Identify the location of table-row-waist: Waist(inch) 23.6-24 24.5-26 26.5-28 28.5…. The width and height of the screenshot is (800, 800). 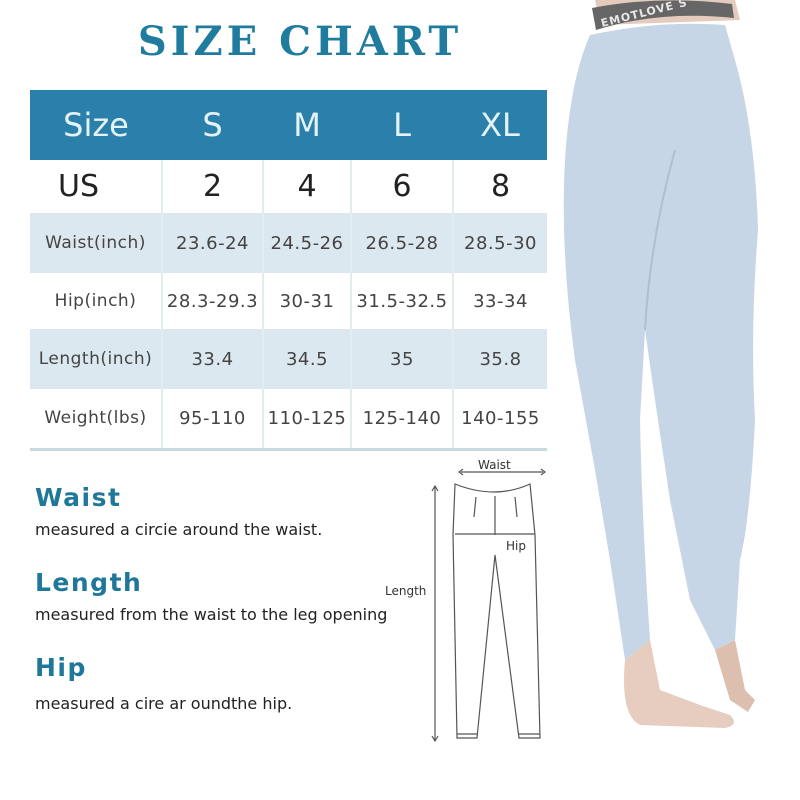
(288, 243).